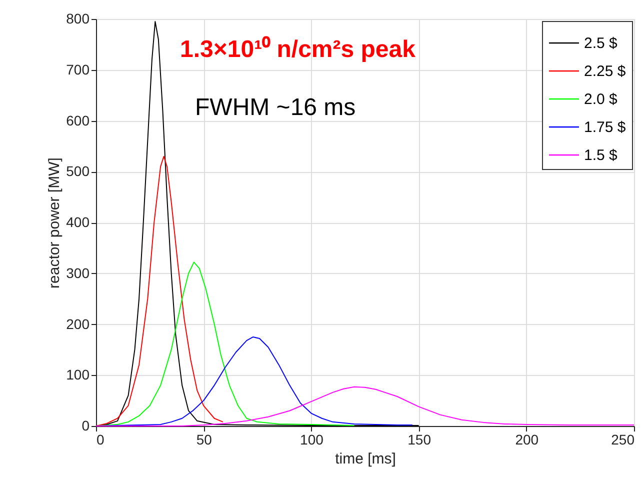 The height and width of the screenshot is (486, 641). Describe the element at coordinates (601, 99) in the screenshot. I see `legend-label: 2.0 $` at that location.